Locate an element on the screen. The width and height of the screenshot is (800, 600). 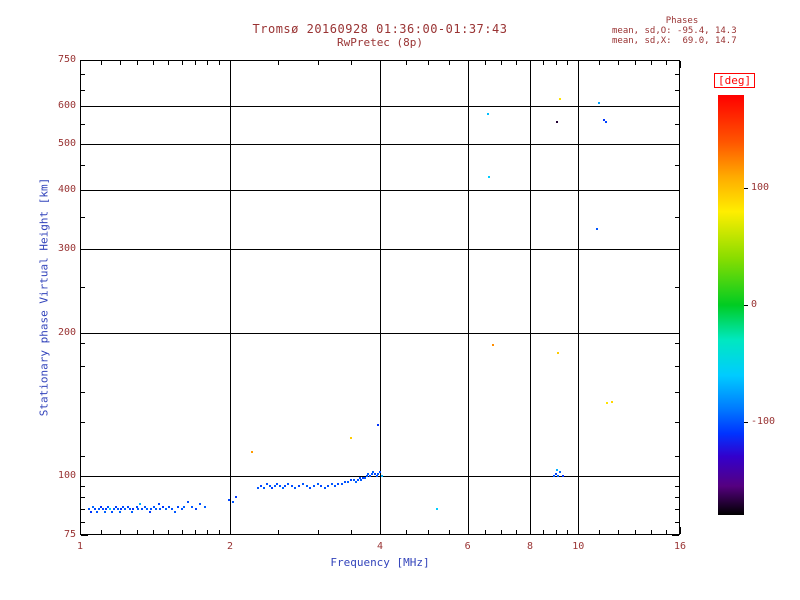
y-tick-label: 75 is located at coordinates (69, 534).